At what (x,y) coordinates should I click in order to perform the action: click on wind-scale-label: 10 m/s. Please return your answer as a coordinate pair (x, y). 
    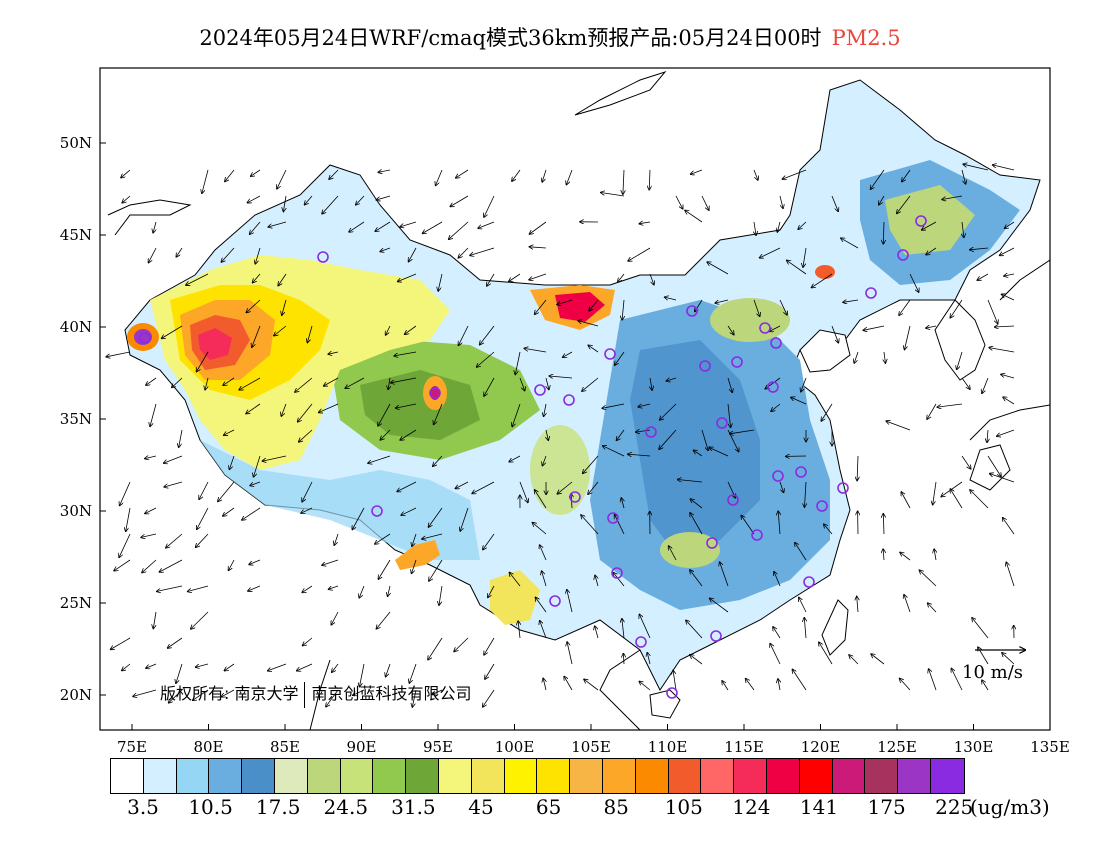
    Looking at the image, I should click on (992, 672).